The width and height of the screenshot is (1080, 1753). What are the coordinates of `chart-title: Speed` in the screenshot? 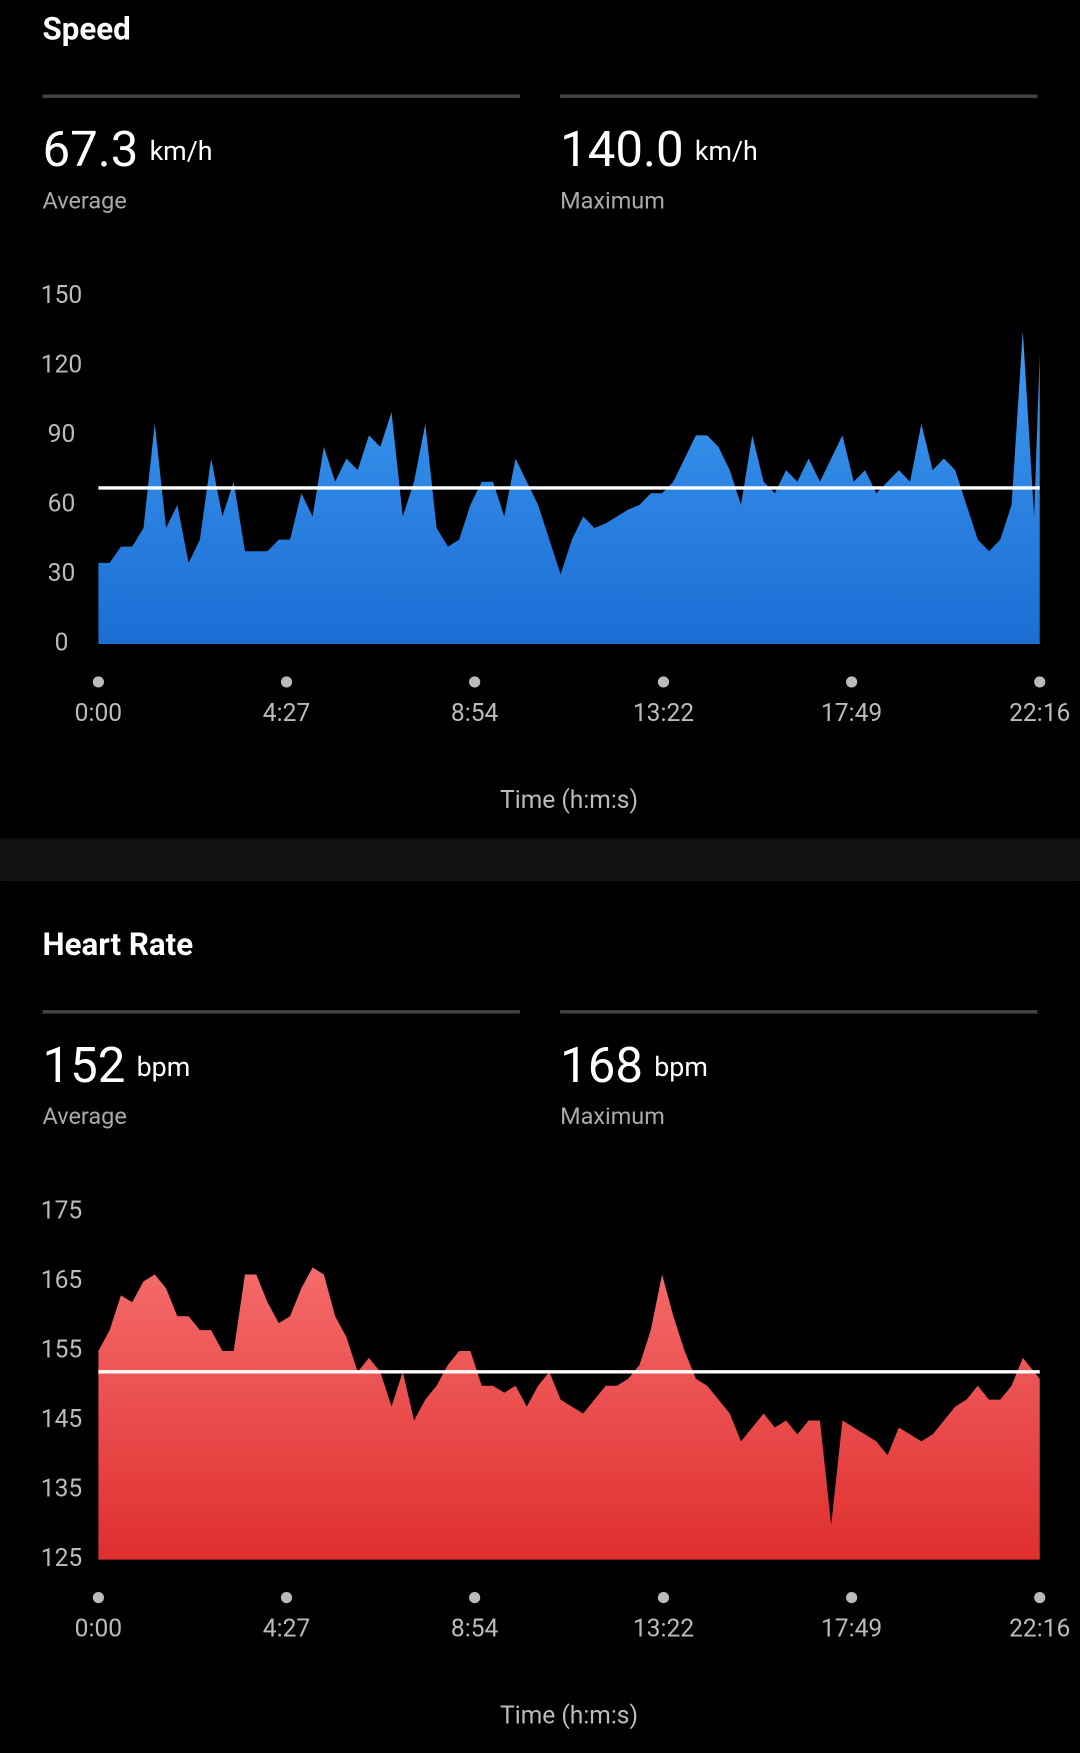 It's located at (86, 29).